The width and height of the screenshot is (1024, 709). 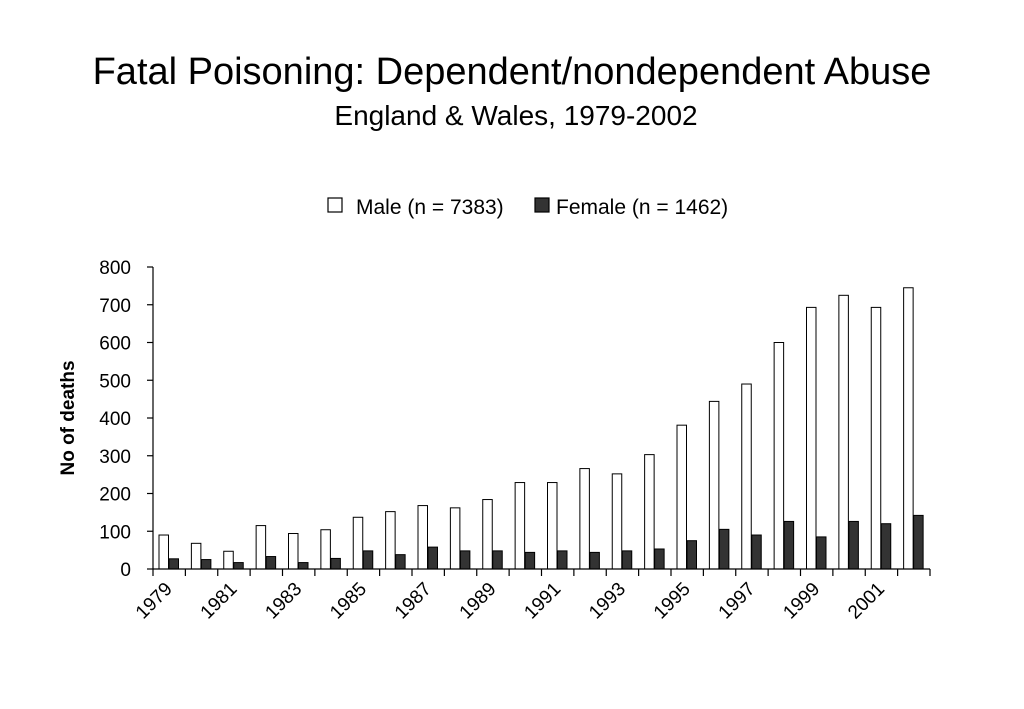 What do you see at coordinates (335, 563) in the screenshot?
I see `bar-female-1984` at bounding box center [335, 563].